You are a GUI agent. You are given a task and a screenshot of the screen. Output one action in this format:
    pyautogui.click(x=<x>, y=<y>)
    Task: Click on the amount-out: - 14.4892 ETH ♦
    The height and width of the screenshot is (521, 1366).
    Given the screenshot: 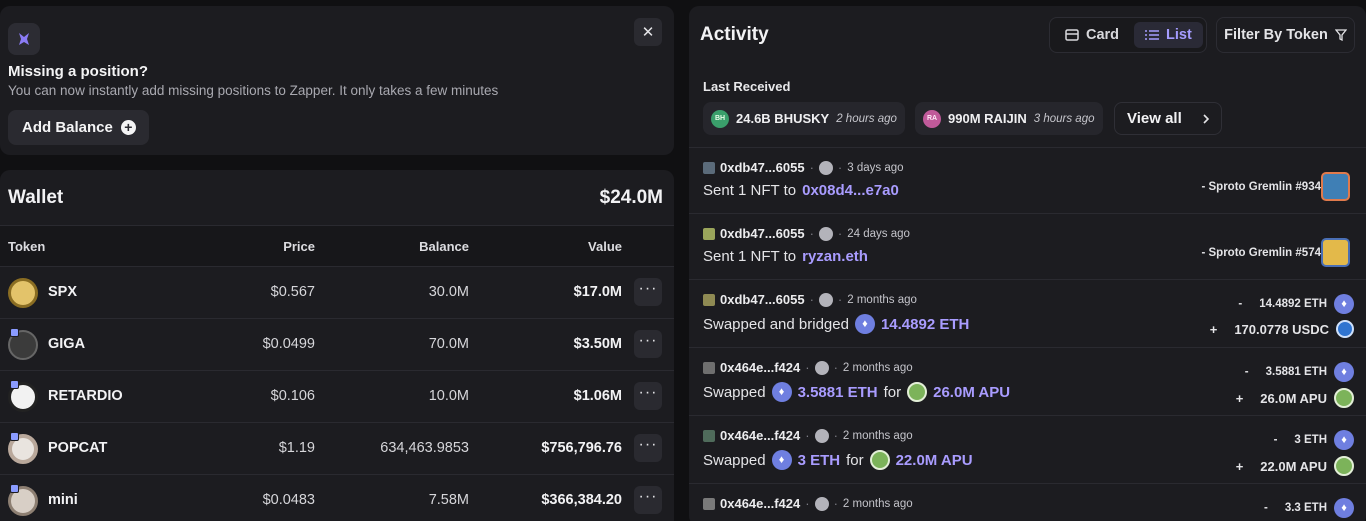 What is the action you would take?
    pyautogui.click(x=1296, y=304)
    